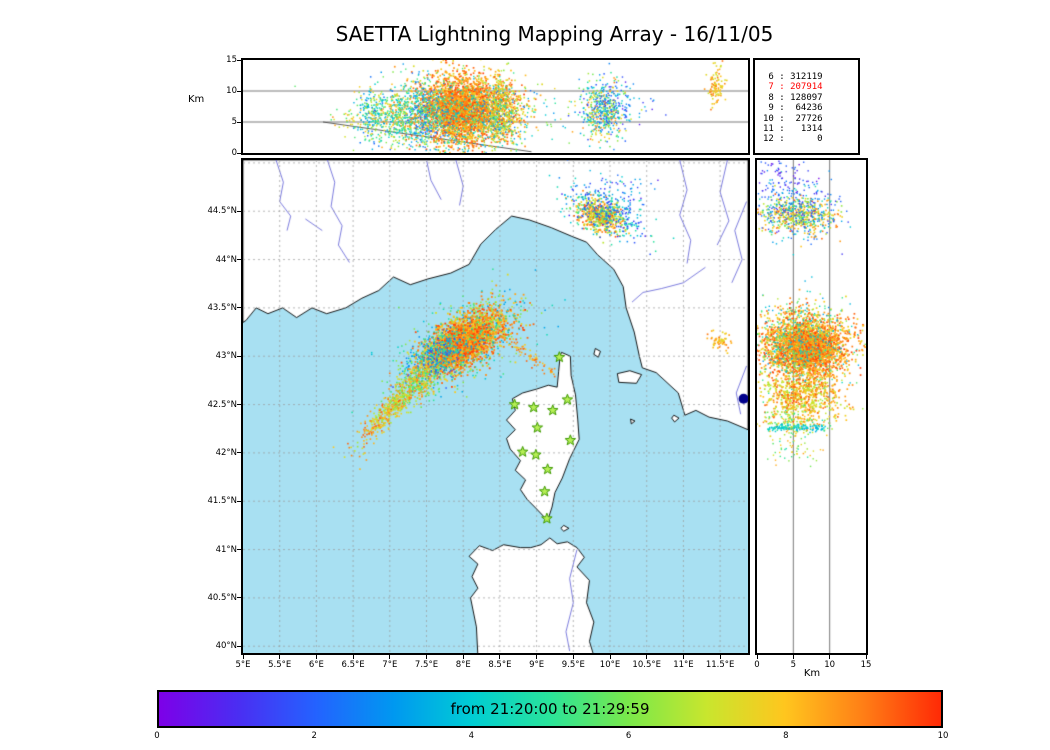  Describe the element at coordinates (573, 665) in the screenshot. I see `lon-tick-label: 9.5°E` at that location.